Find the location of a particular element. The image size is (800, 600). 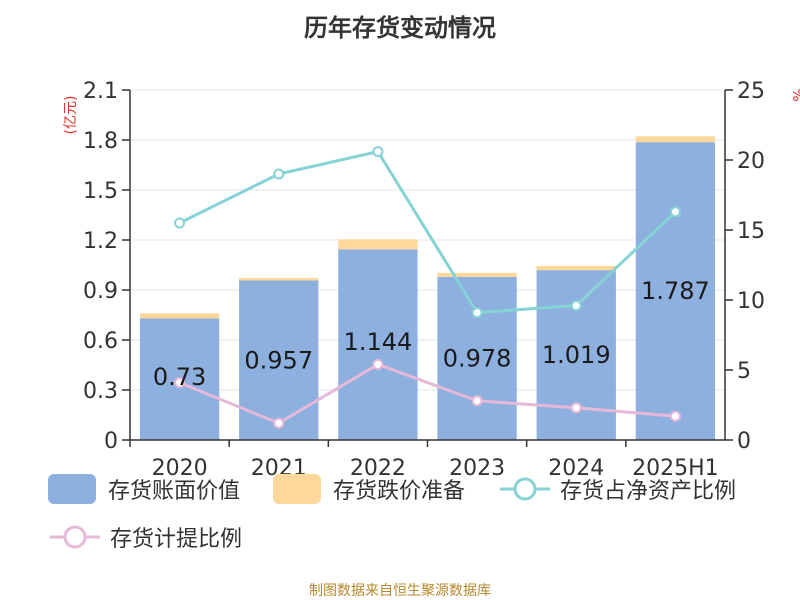

legend-item-provision-ratio: 存货计提比例 is located at coordinates (145, 537).